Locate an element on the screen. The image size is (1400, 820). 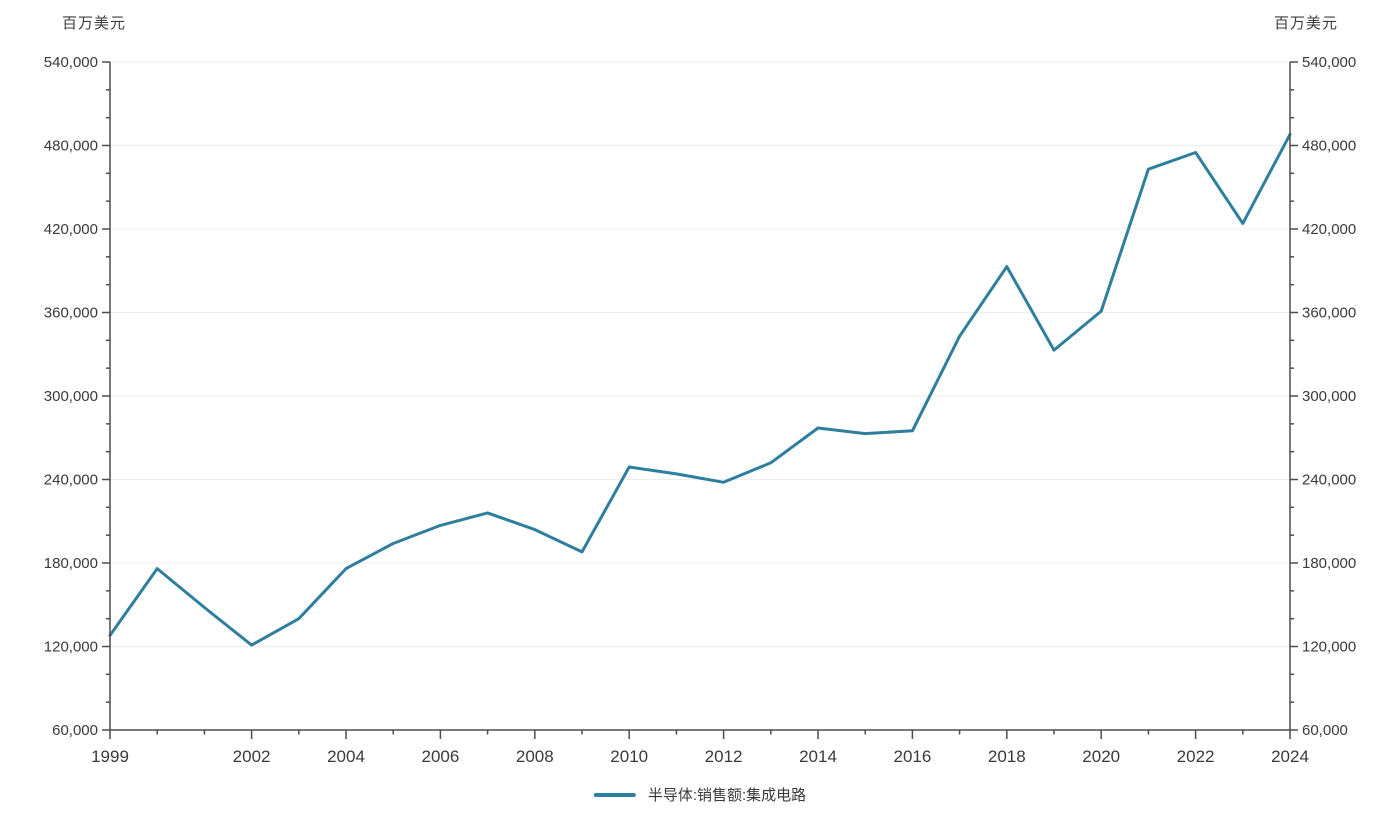
x-axis-tick-label: 2014 is located at coordinates (818, 756).